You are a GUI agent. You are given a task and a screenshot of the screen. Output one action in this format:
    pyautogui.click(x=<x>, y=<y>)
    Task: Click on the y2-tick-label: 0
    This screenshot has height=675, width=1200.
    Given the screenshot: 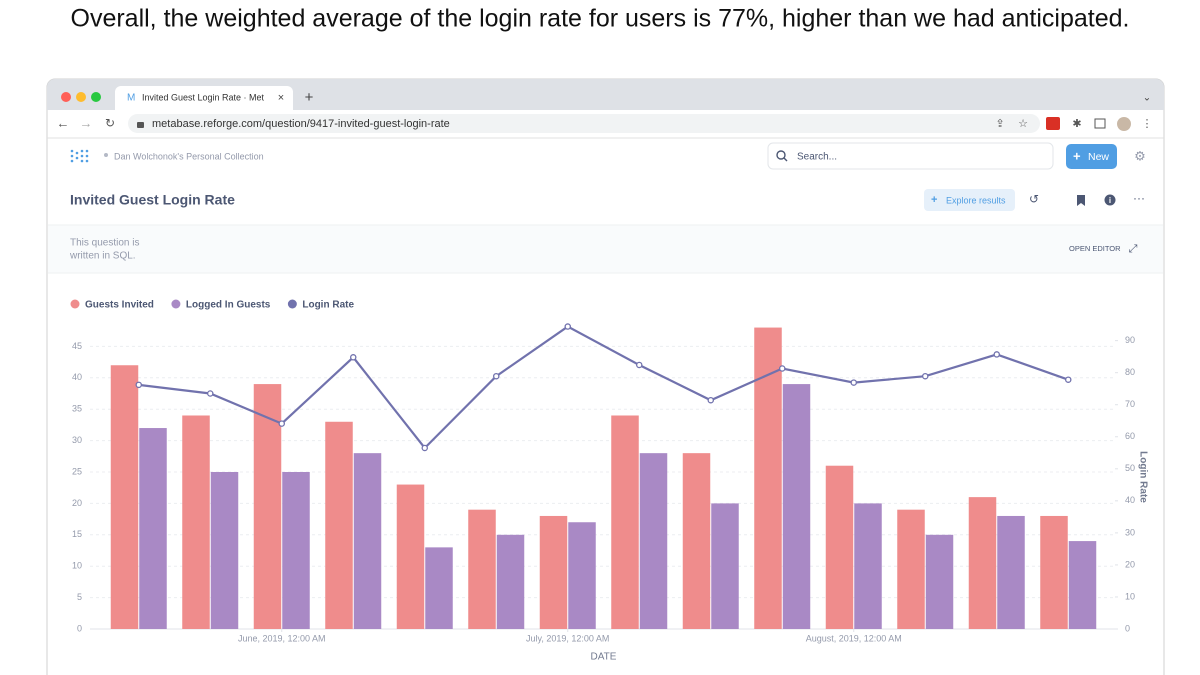 What is the action you would take?
    pyautogui.click(x=1127, y=628)
    